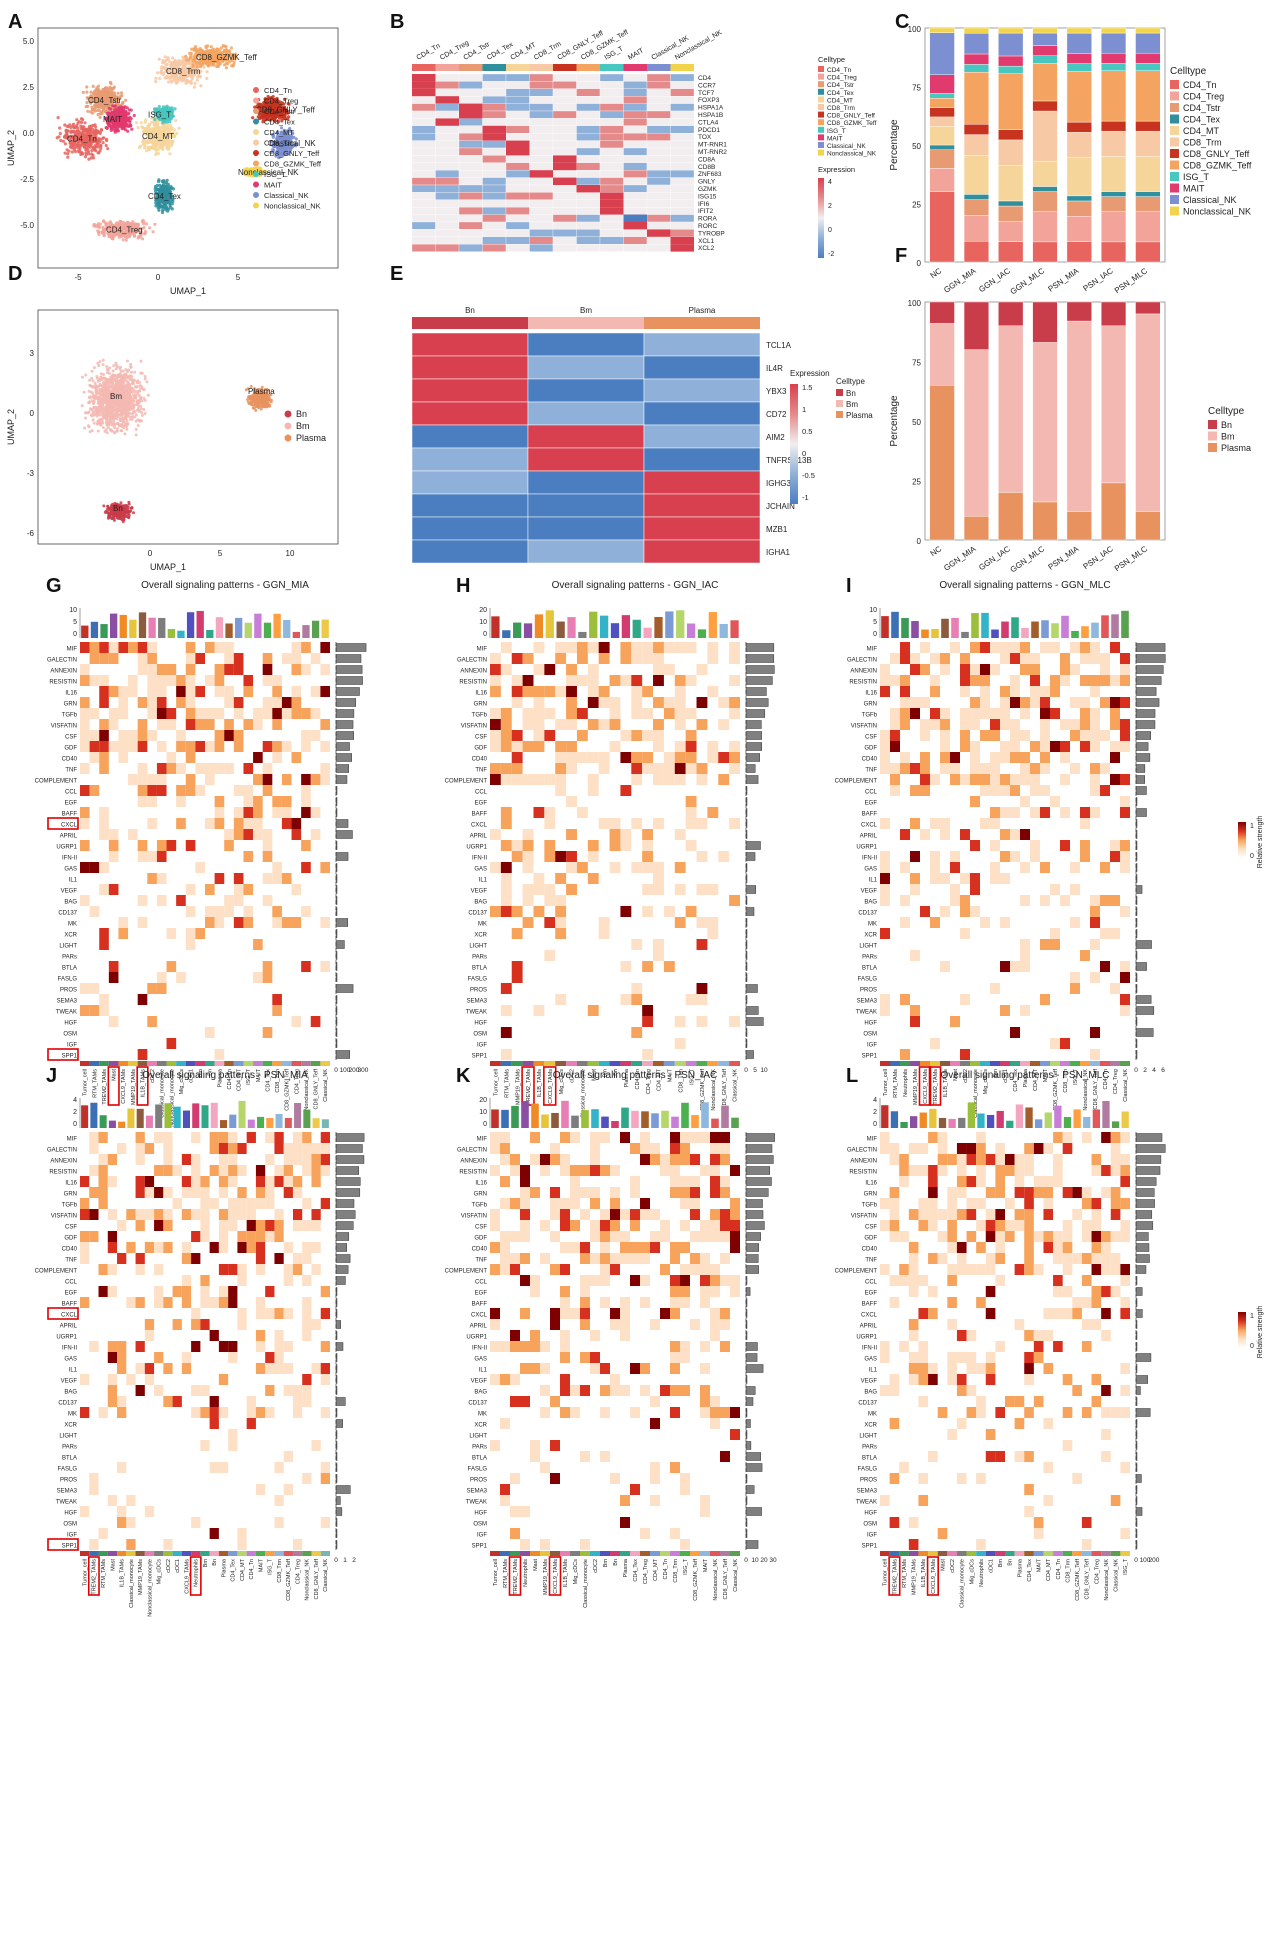 Image resolution: width=1280 pixels, height=1937 pixels. What do you see at coordinates (1226, 411) in the screenshot?
I see `legend-title: Celltype` at bounding box center [1226, 411].